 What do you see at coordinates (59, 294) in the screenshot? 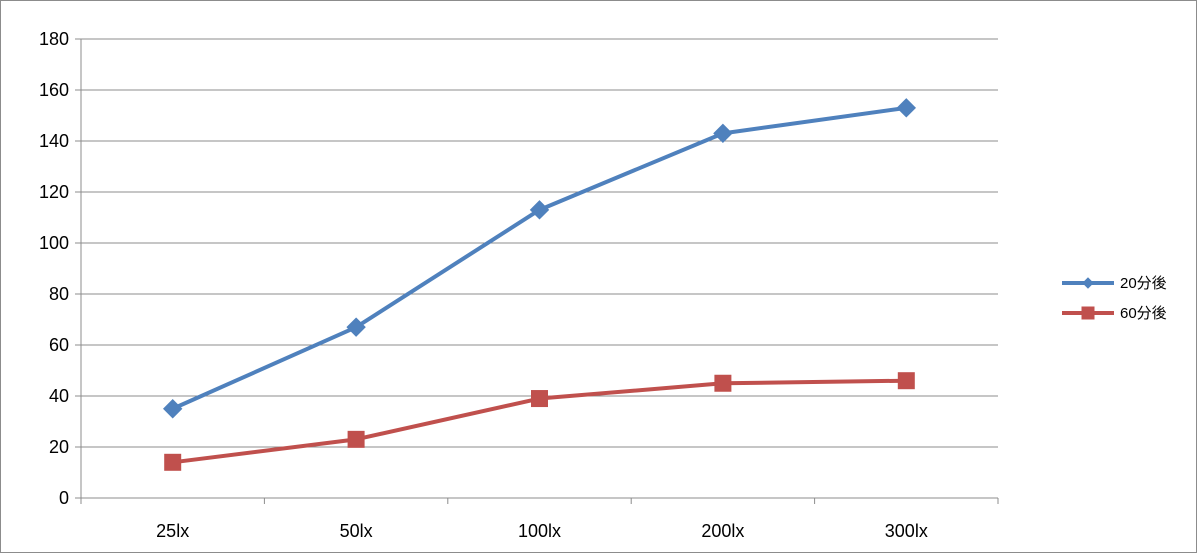
I see `y-tick-label: 80` at bounding box center [59, 294].